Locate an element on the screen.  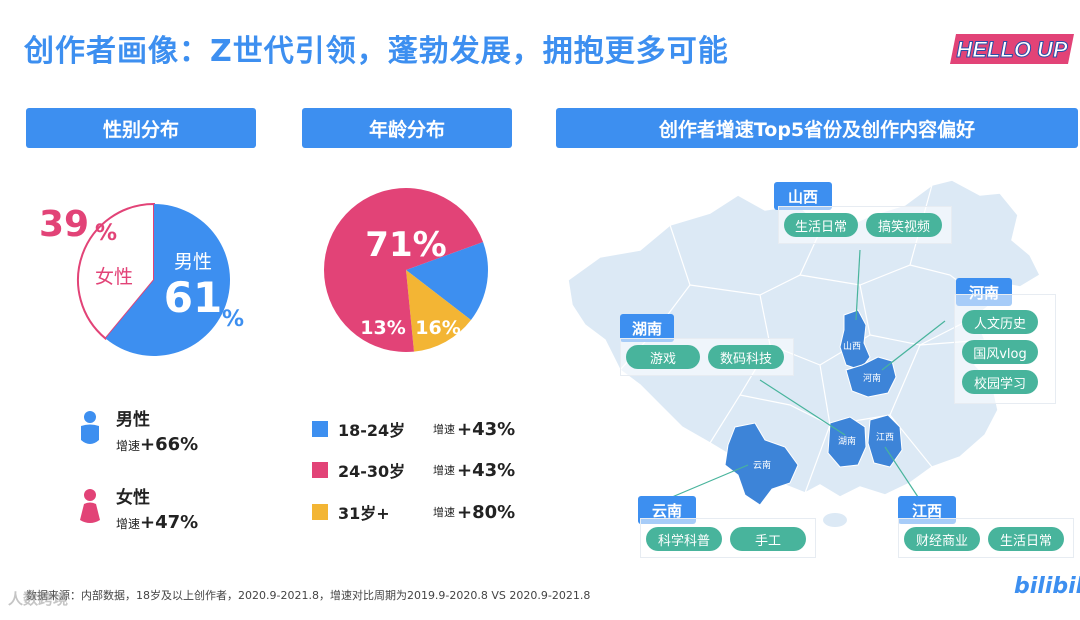
map-label-jiangxi: 江西 is located at coordinates (885, 437).